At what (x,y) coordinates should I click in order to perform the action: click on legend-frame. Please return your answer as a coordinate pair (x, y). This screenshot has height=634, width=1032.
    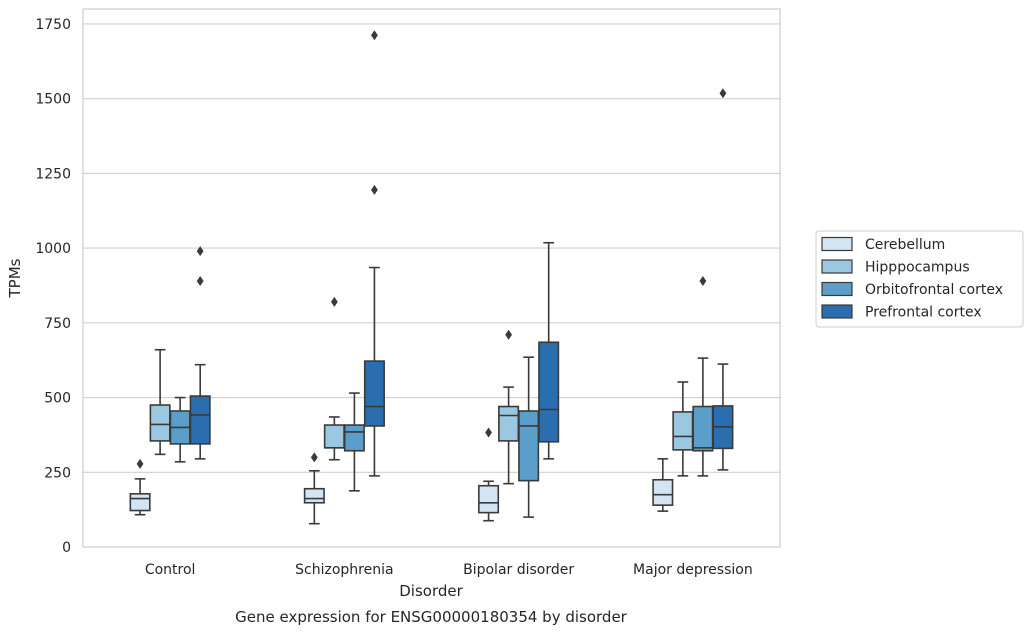
    Looking at the image, I should click on (919, 279).